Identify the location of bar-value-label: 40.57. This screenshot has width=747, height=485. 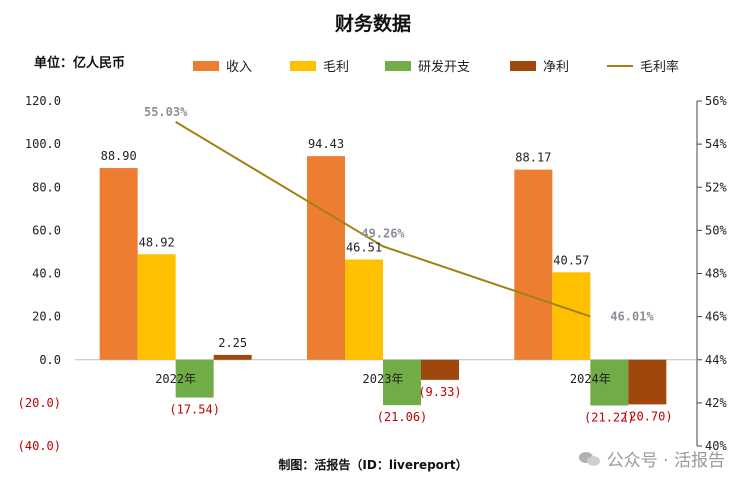
(571, 260).